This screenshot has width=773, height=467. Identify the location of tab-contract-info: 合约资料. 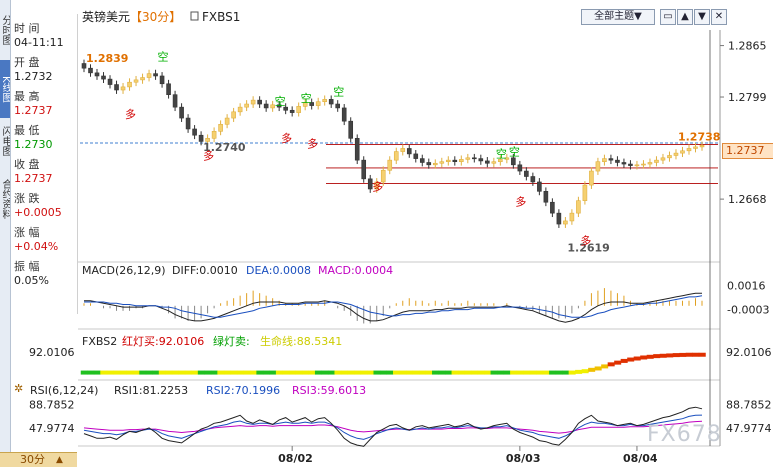
(5, 199).